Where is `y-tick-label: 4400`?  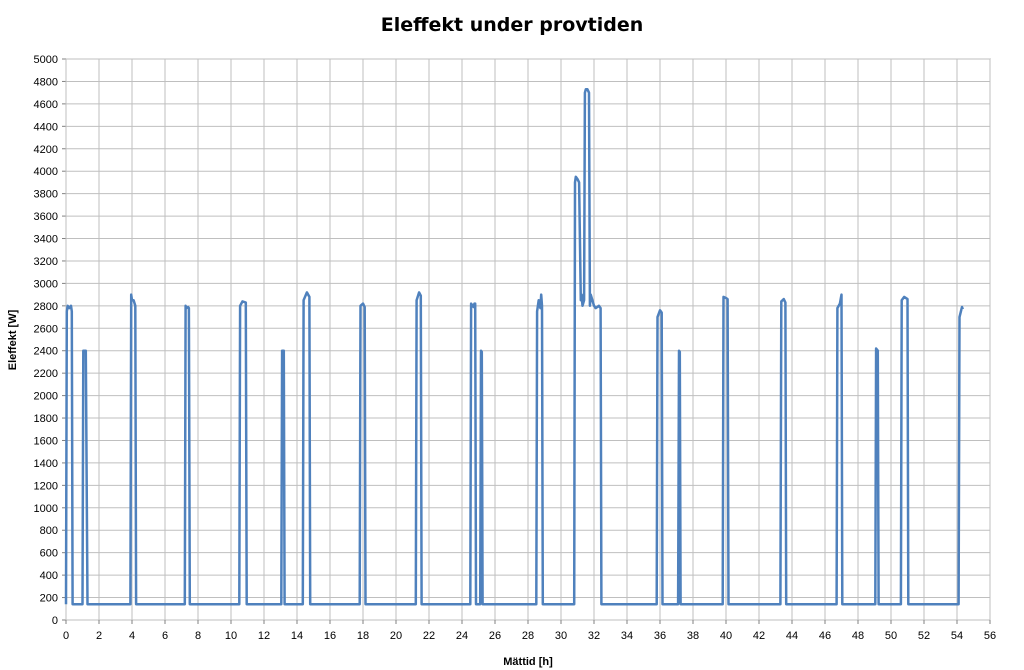
y-tick-label: 4400 is located at coordinates (46, 127).